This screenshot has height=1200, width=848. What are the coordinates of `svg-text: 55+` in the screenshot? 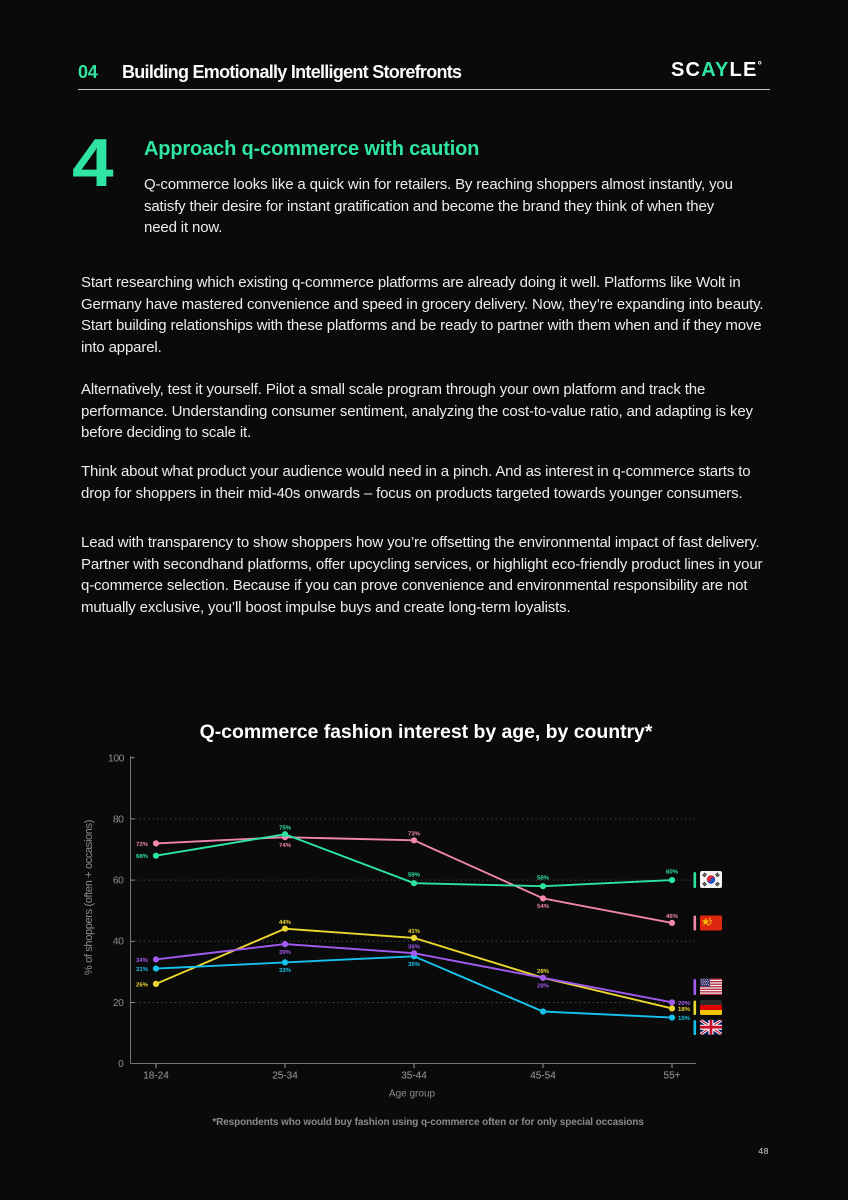 It's located at (672, 1076).